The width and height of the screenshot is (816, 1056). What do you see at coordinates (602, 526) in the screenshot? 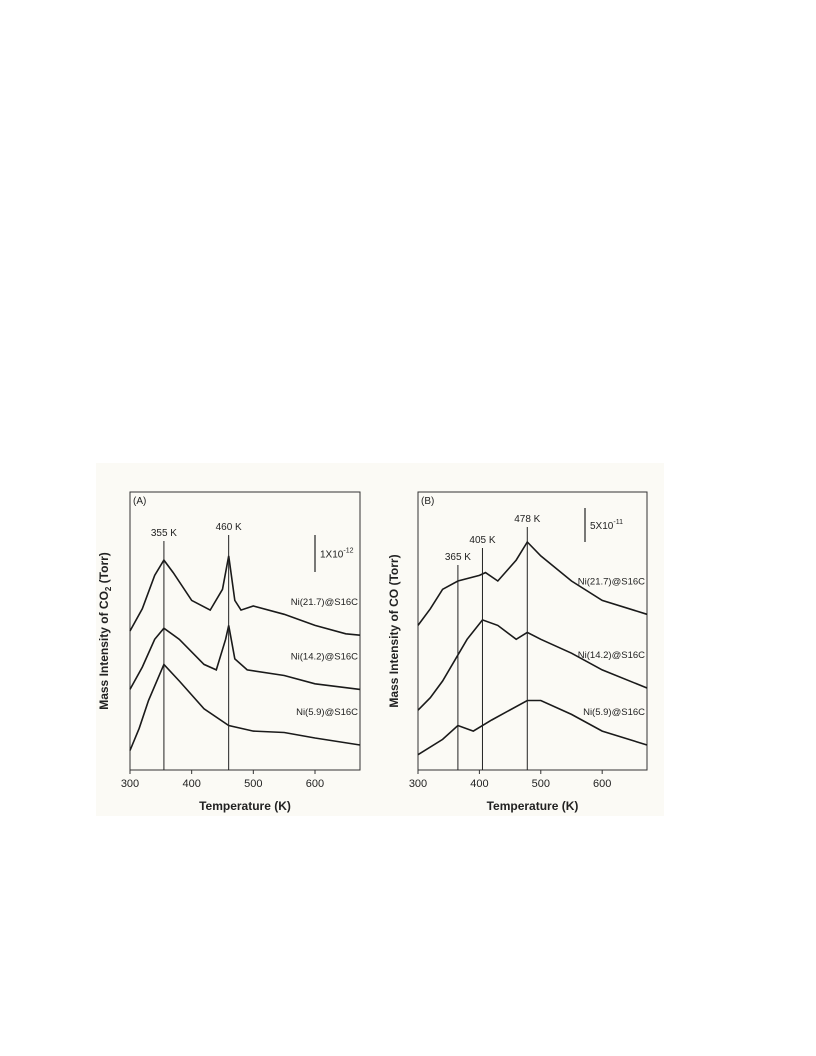
I see `scale-bar-base: 5X10` at bounding box center [602, 526].